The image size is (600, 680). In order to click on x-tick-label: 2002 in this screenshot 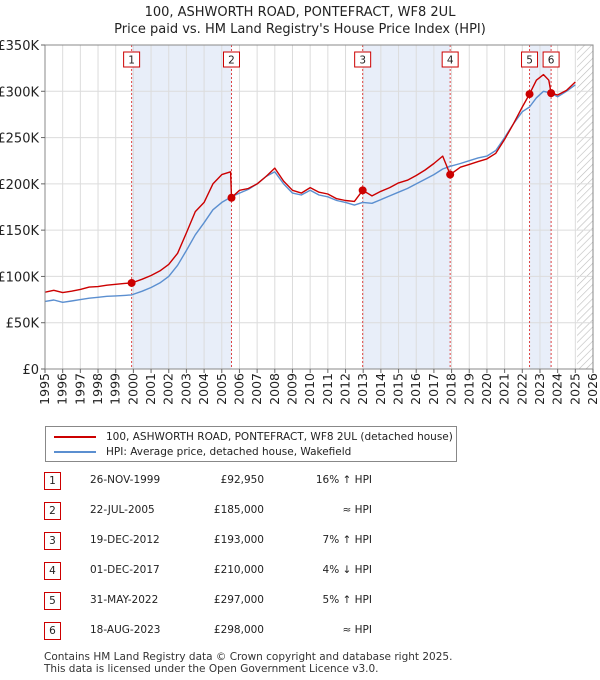, I will do `click(168, 389)`.